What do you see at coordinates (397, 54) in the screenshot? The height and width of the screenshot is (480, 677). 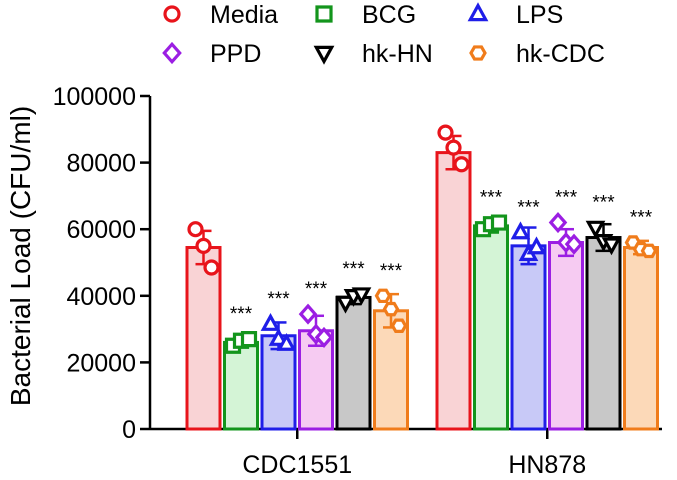 I see `legend-label: hk-HN` at bounding box center [397, 54].